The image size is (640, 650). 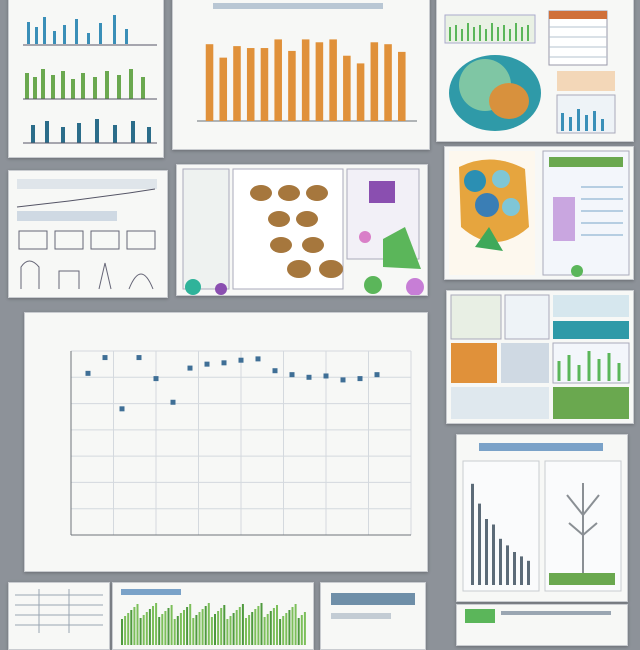 I want to click on panel-middle-right-diagrams, so click(x=539, y=213).